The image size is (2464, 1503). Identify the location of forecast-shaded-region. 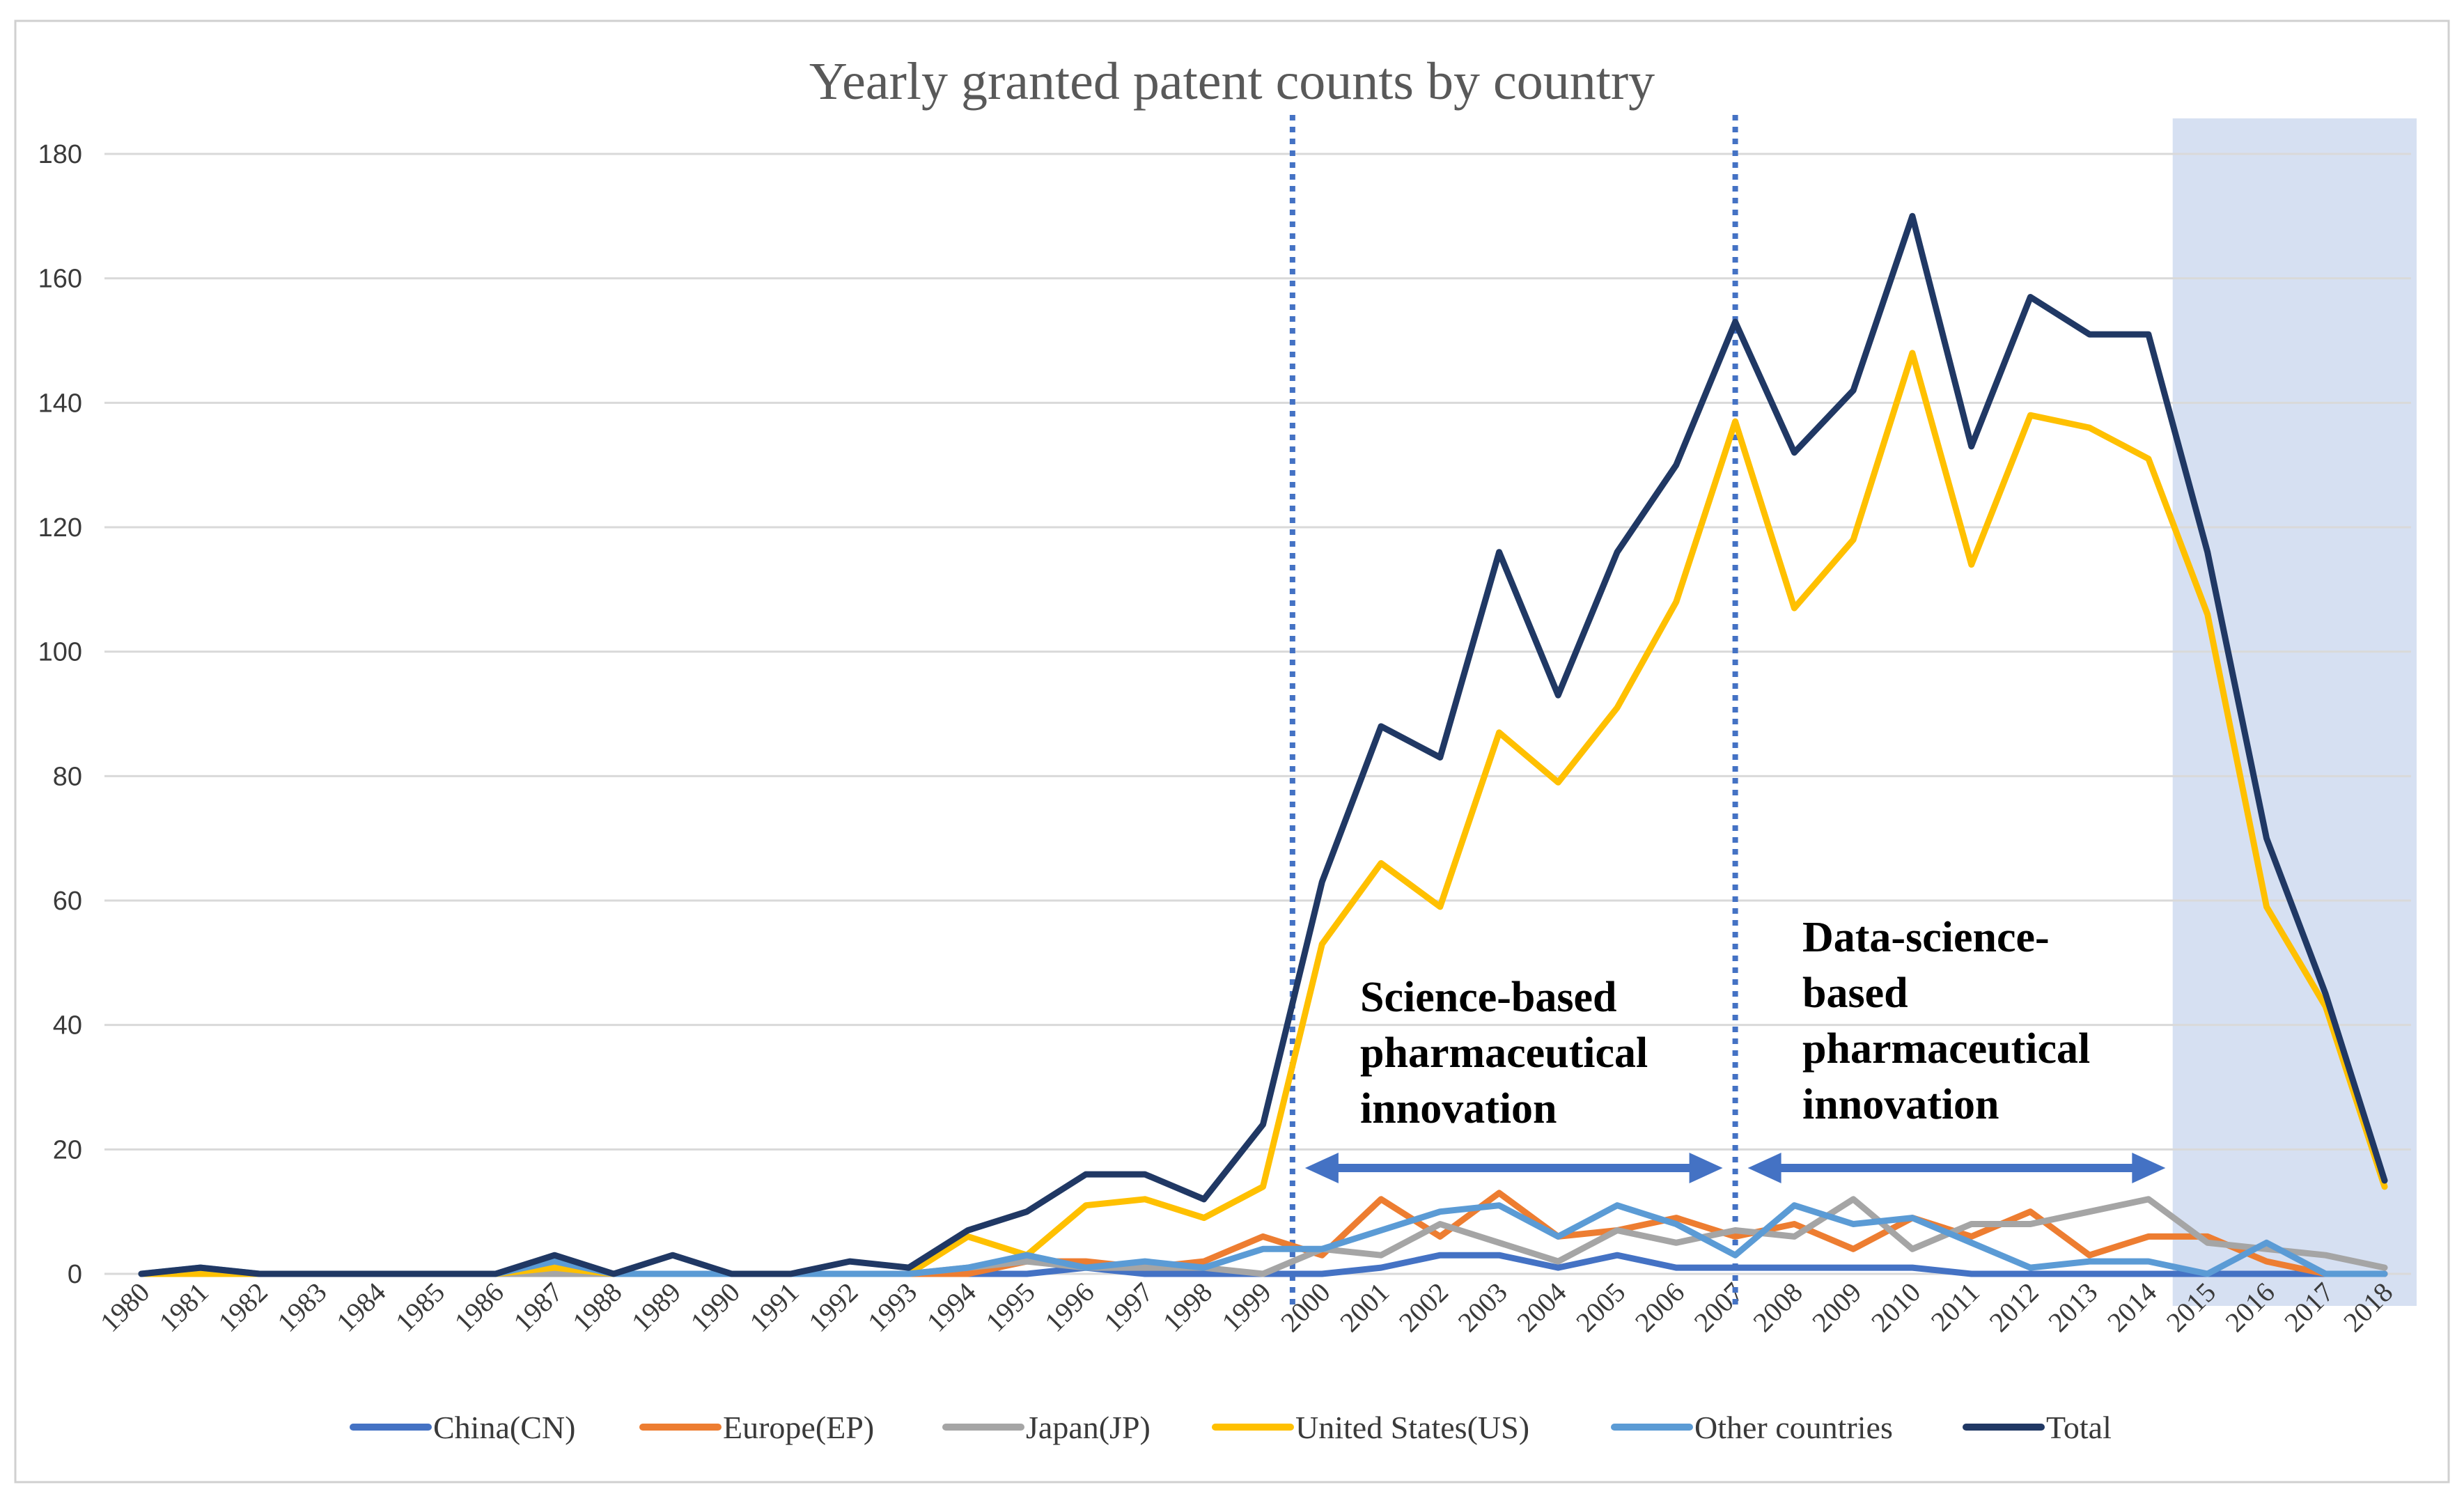
(2294, 712).